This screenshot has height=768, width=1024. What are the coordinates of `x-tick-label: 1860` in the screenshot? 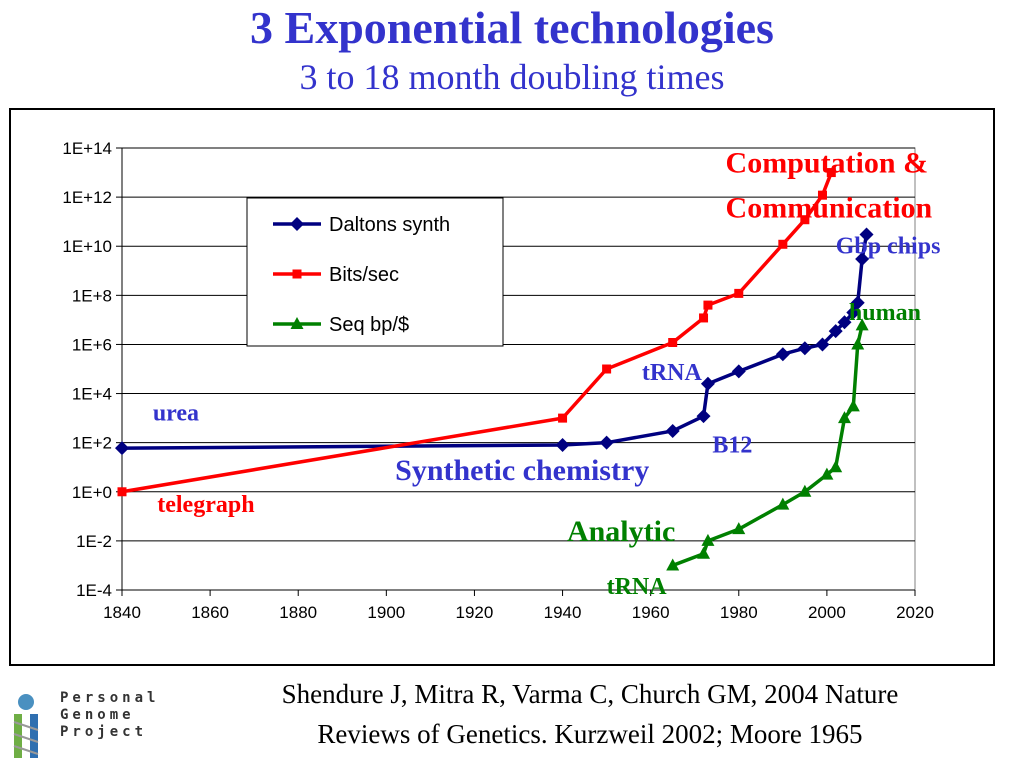 It's located at (210, 612).